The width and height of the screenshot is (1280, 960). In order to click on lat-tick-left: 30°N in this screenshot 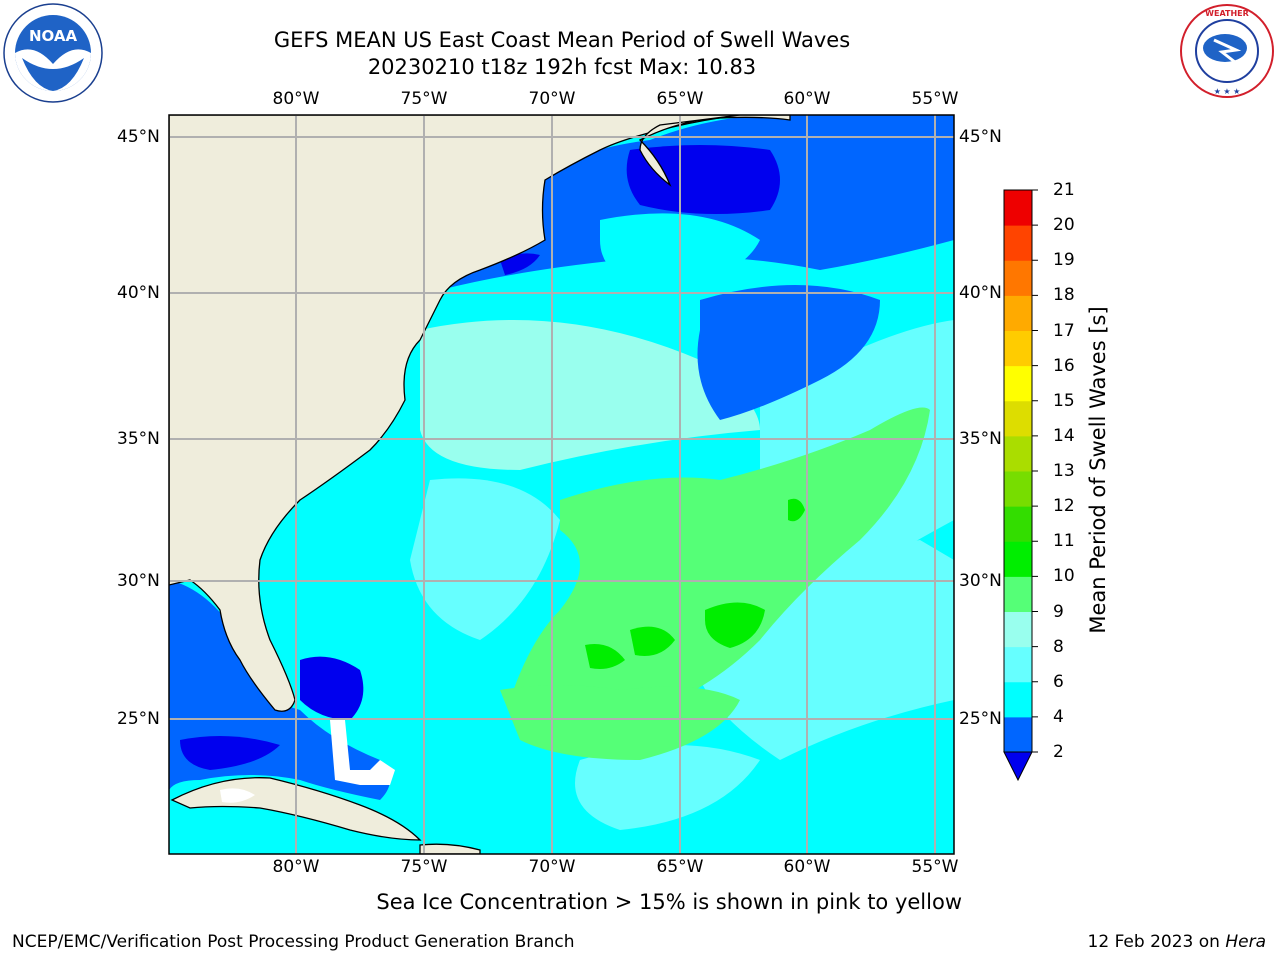, I will do `click(138, 581)`.